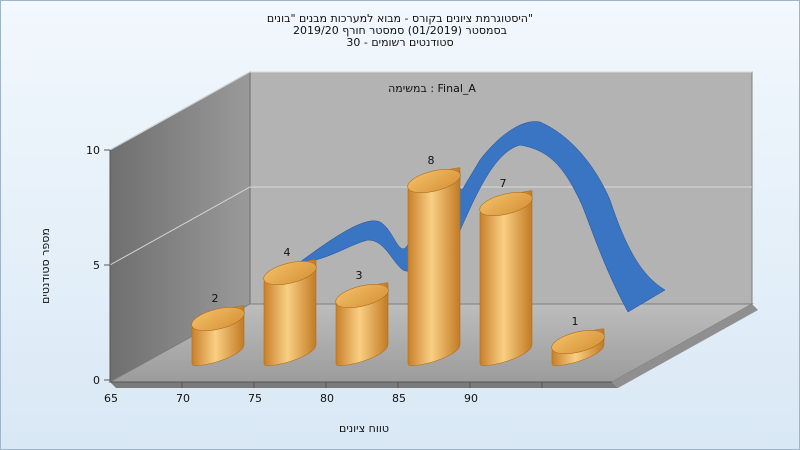 This screenshot has width=800, height=450. Describe the element at coordinates (364, 428) in the screenshot. I see `x-axis-label: טווח ציונים` at that location.